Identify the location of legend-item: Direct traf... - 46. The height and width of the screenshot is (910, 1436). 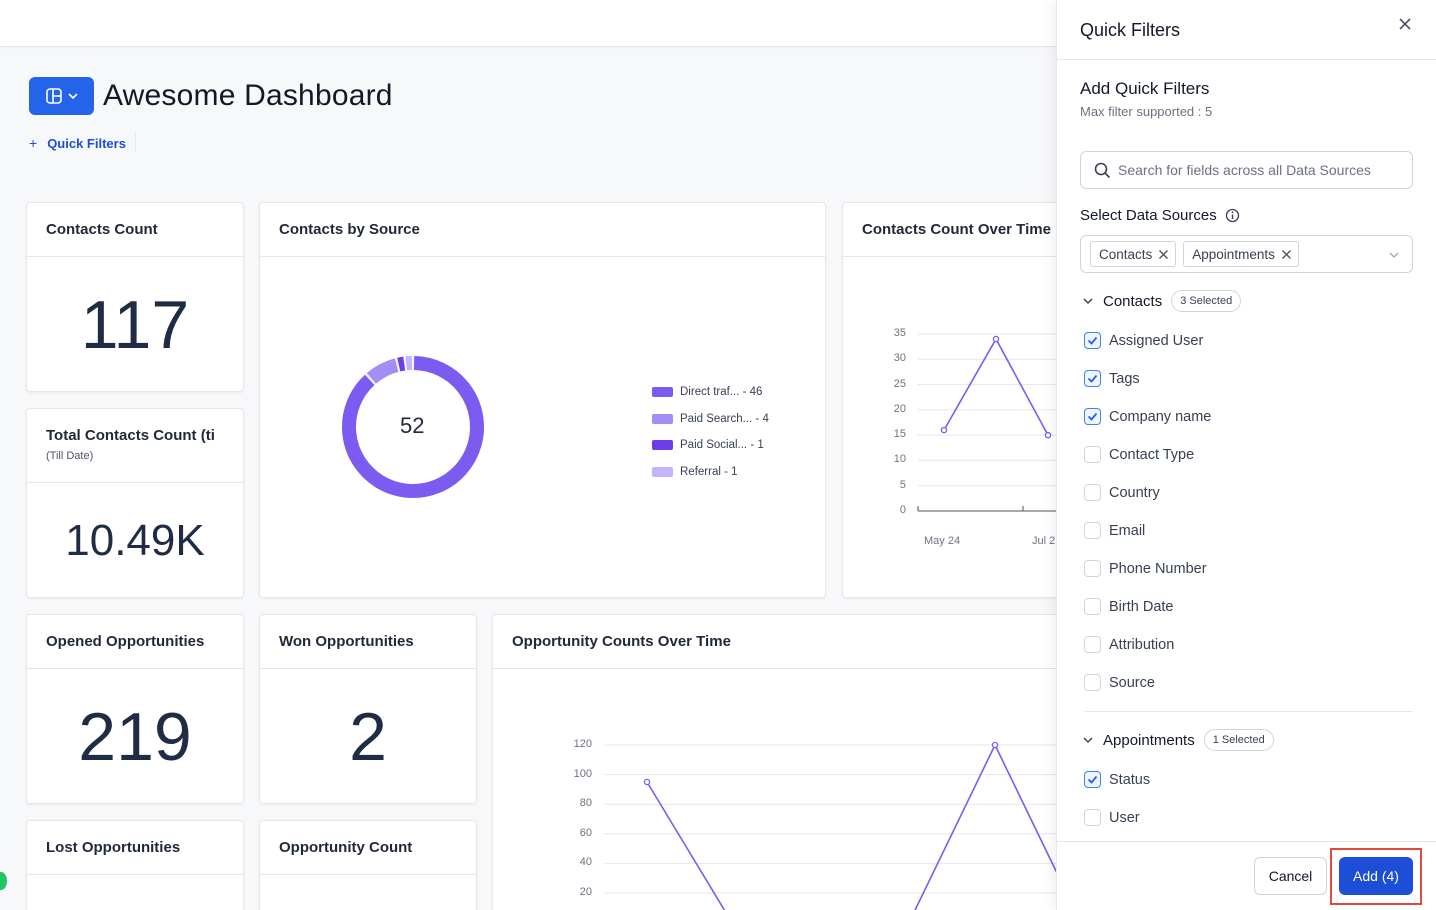
(710, 392).